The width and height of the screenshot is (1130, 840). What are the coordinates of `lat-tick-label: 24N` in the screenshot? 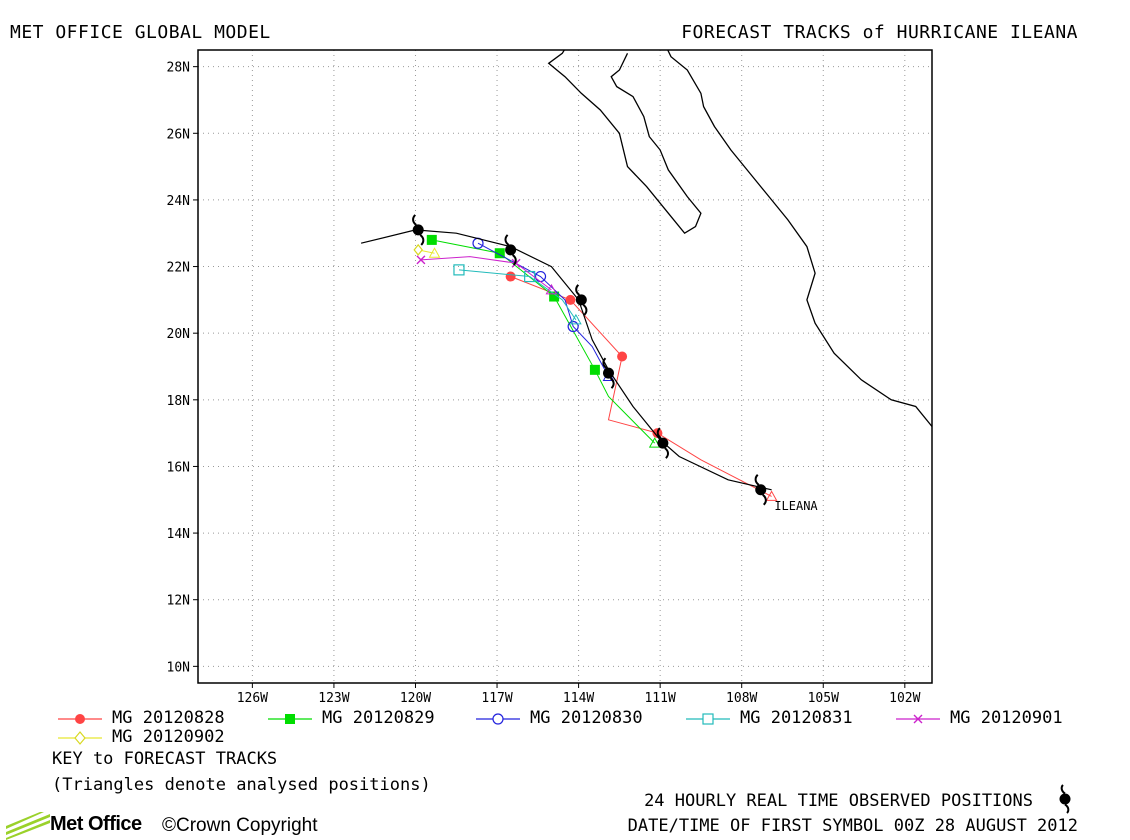 It's located at (178, 201).